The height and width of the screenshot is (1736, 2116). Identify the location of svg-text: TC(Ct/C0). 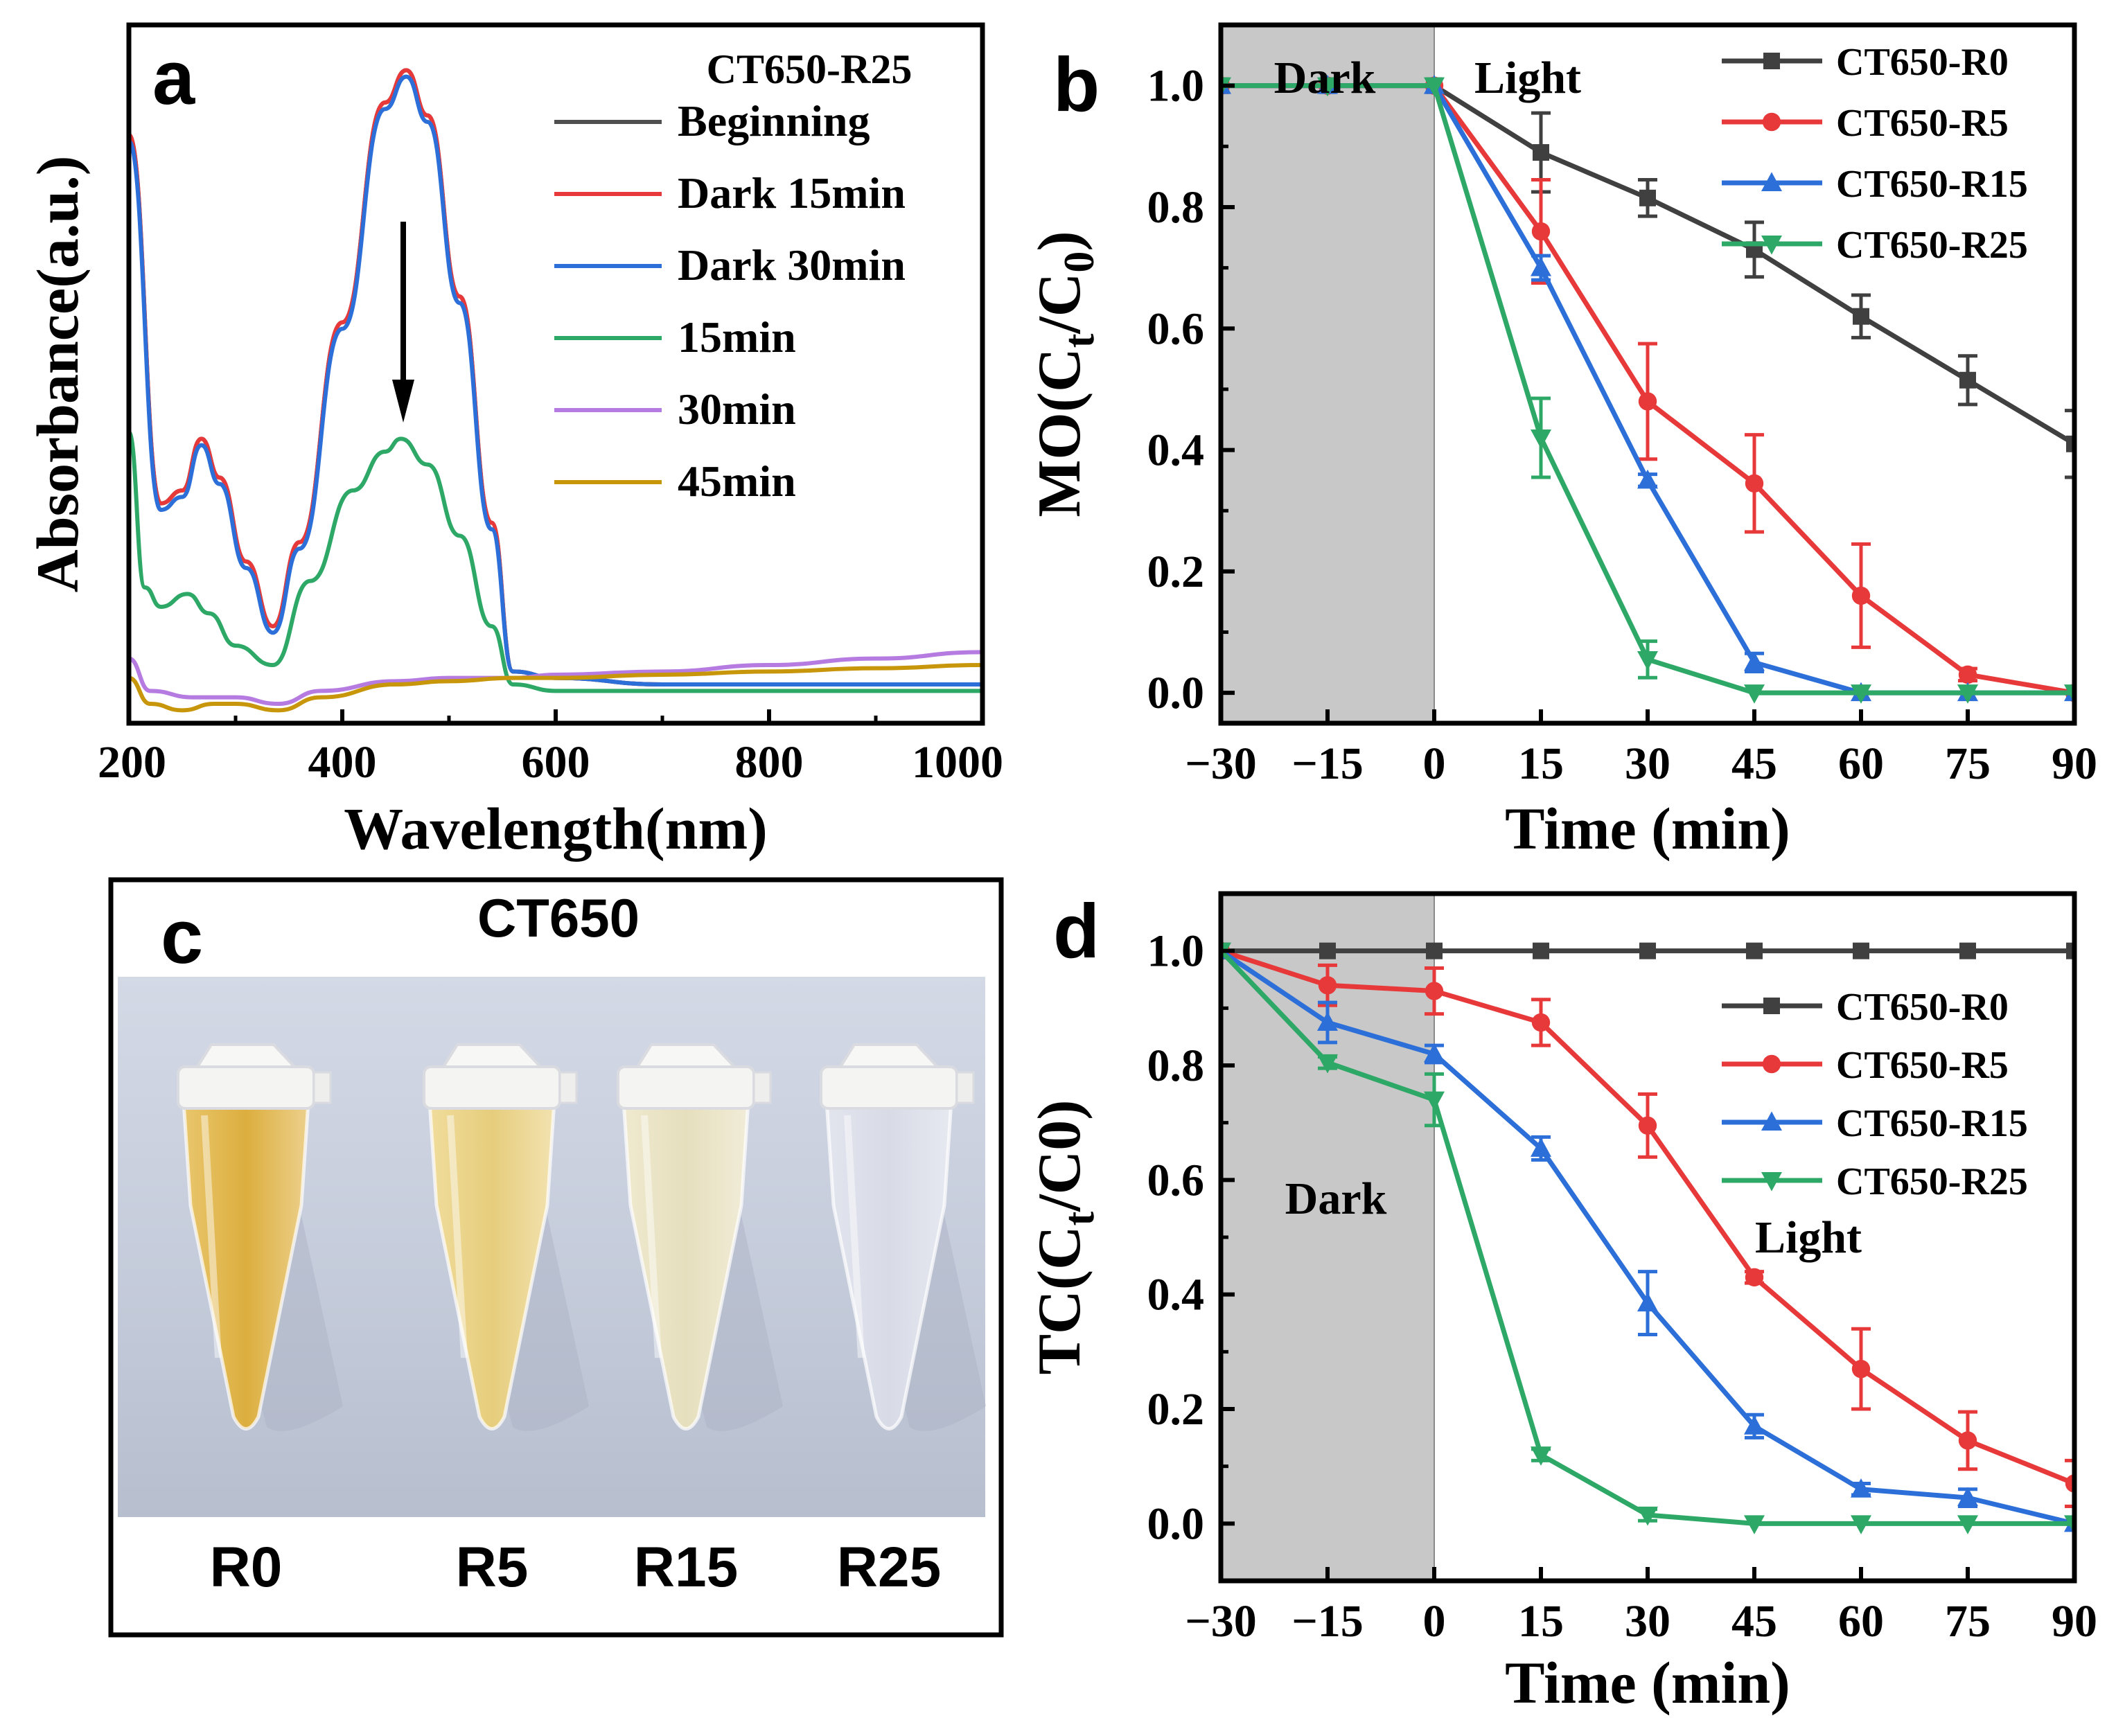
(1064, 1237).